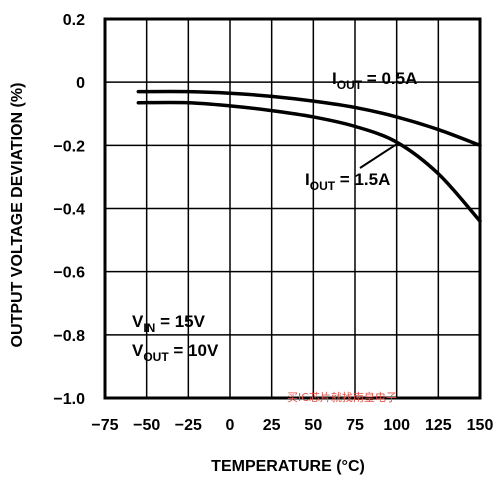  What do you see at coordinates (69, 273) in the screenshot?
I see `y-tick-label: −0.6` at bounding box center [69, 273].